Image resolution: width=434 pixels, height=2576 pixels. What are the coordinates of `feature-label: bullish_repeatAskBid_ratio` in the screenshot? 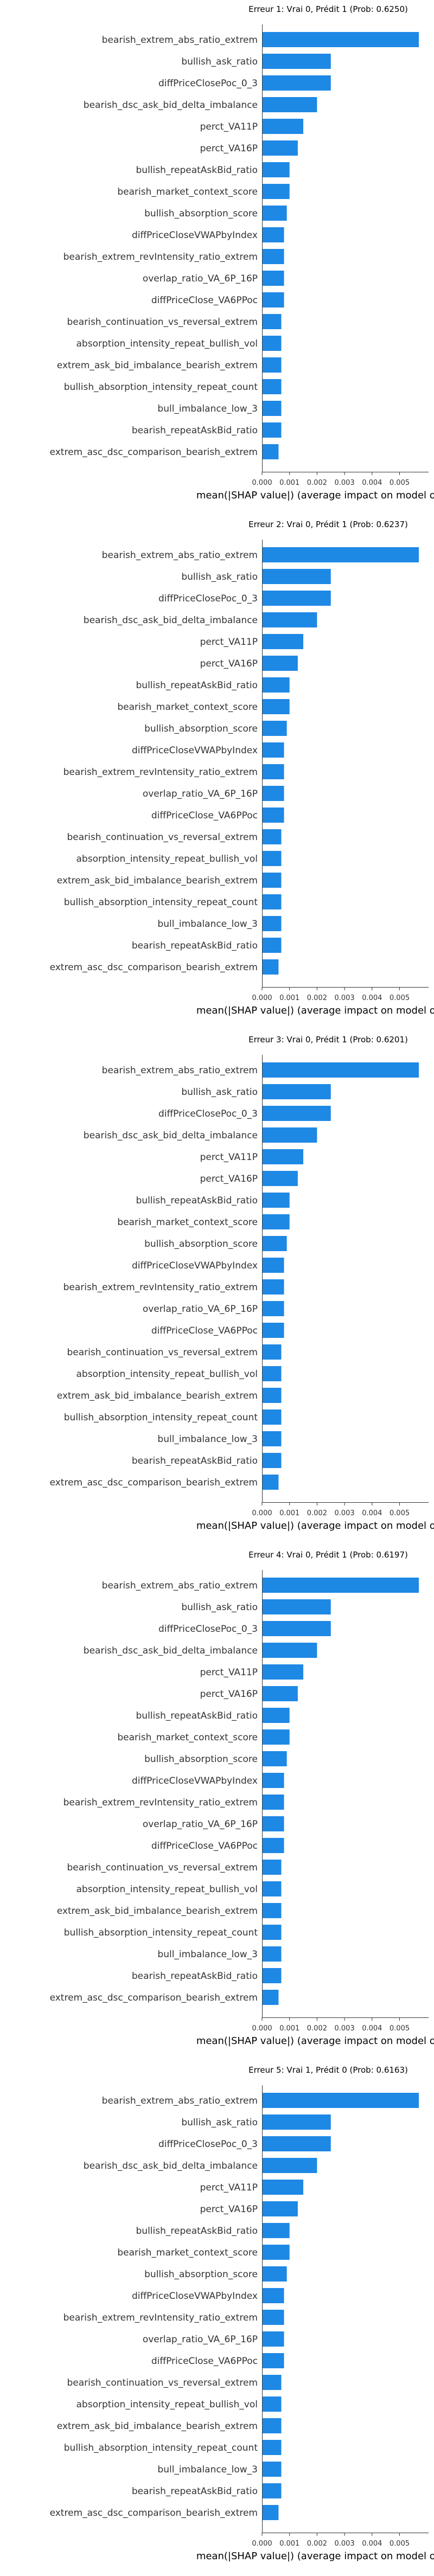 It's located at (197, 1715).